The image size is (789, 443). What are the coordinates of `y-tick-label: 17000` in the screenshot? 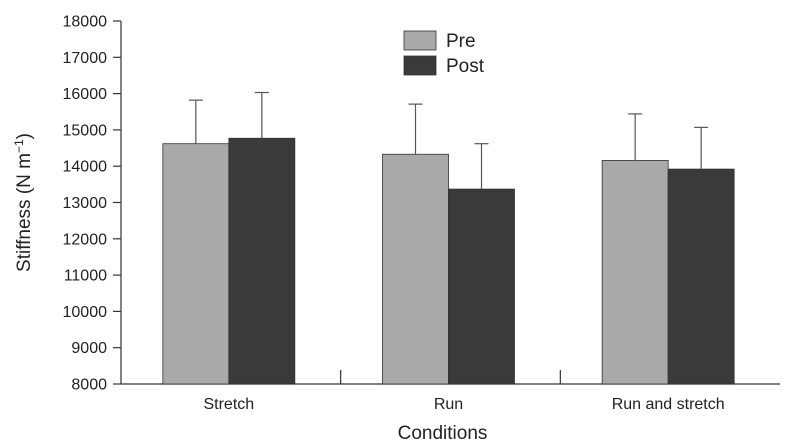 It's located at (85, 58).